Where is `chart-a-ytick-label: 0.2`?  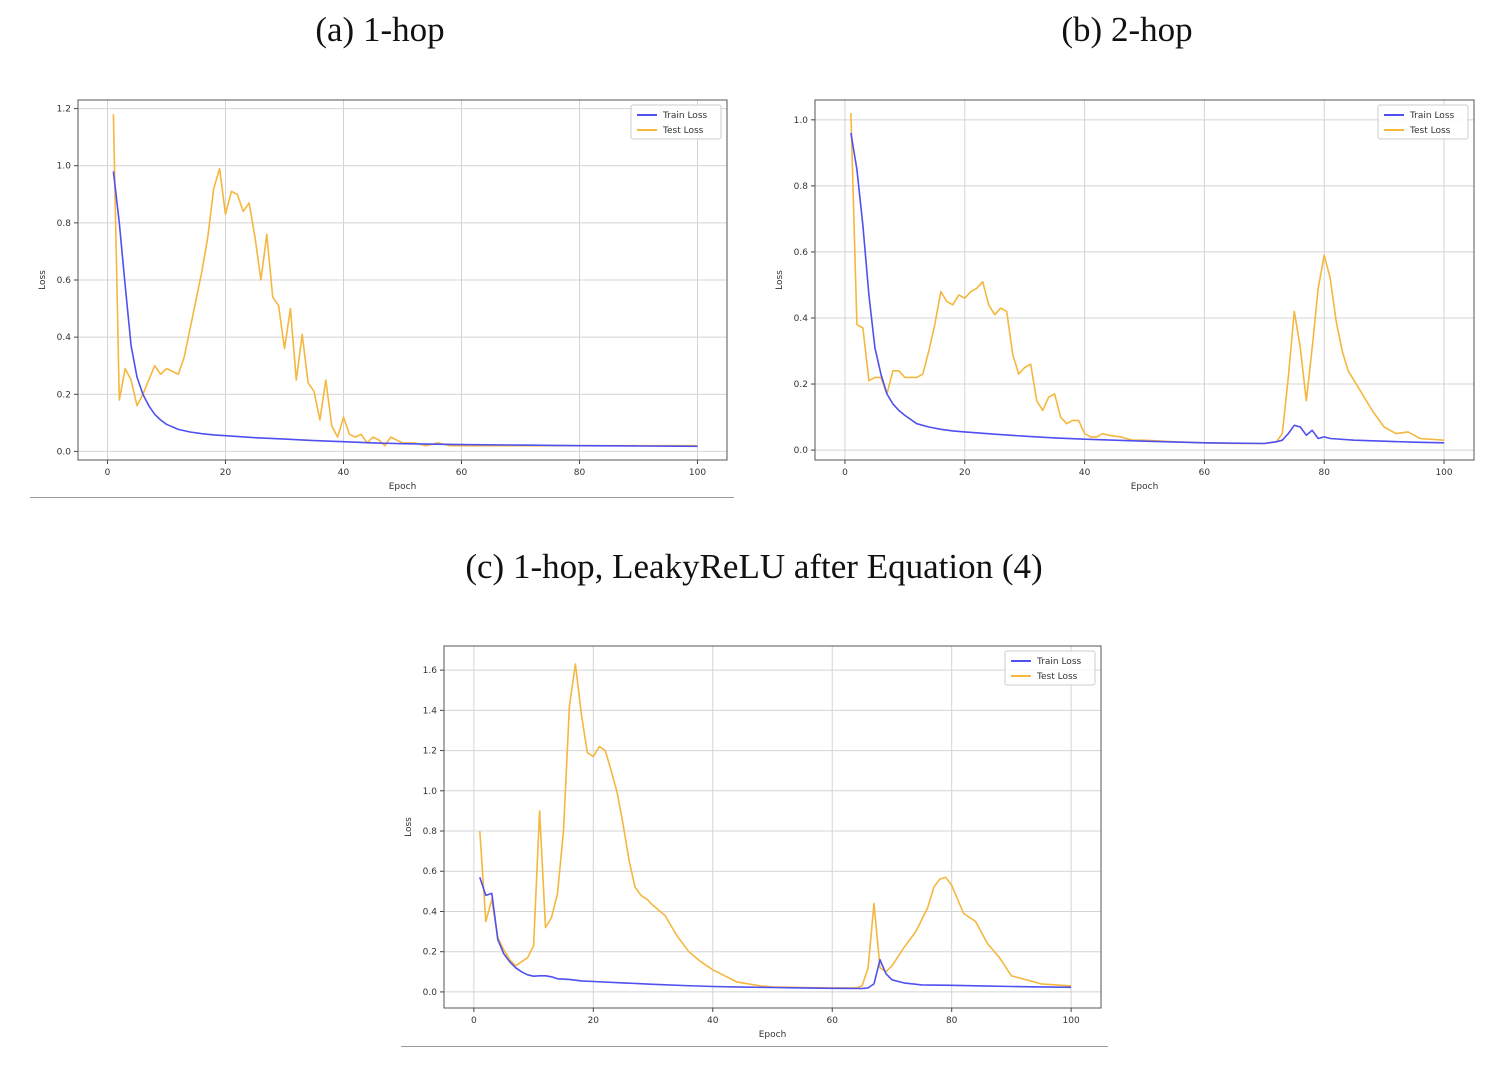
chart-a-ytick-label: 0.2 is located at coordinates (64, 395).